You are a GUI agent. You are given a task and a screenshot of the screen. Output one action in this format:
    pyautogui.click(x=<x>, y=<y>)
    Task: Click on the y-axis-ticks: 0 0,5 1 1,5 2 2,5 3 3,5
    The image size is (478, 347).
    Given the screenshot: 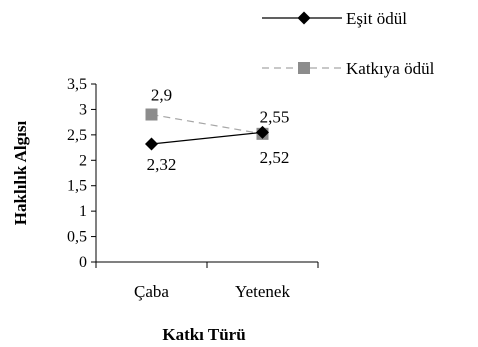 What is the action you would take?
    pyautogui.click(x=81, y=173)
    